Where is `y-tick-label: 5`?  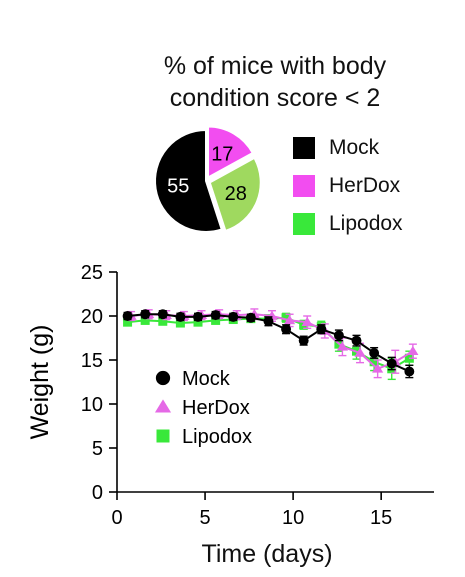 y-tick-label: 5 is located at coordinates (97, 449).